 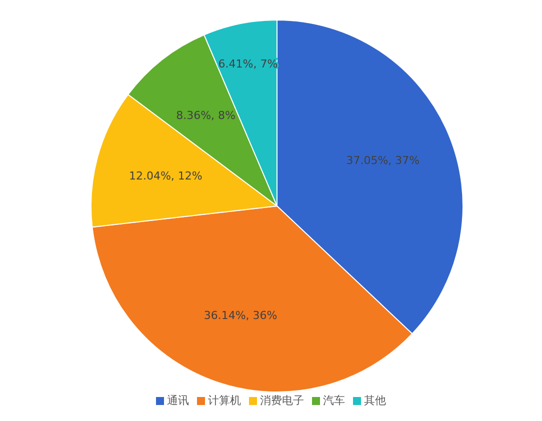 What do you see at coordinates (375, 400) in the screenshot?
I see `legend-label: 其他` at bounding box center [375, 400].